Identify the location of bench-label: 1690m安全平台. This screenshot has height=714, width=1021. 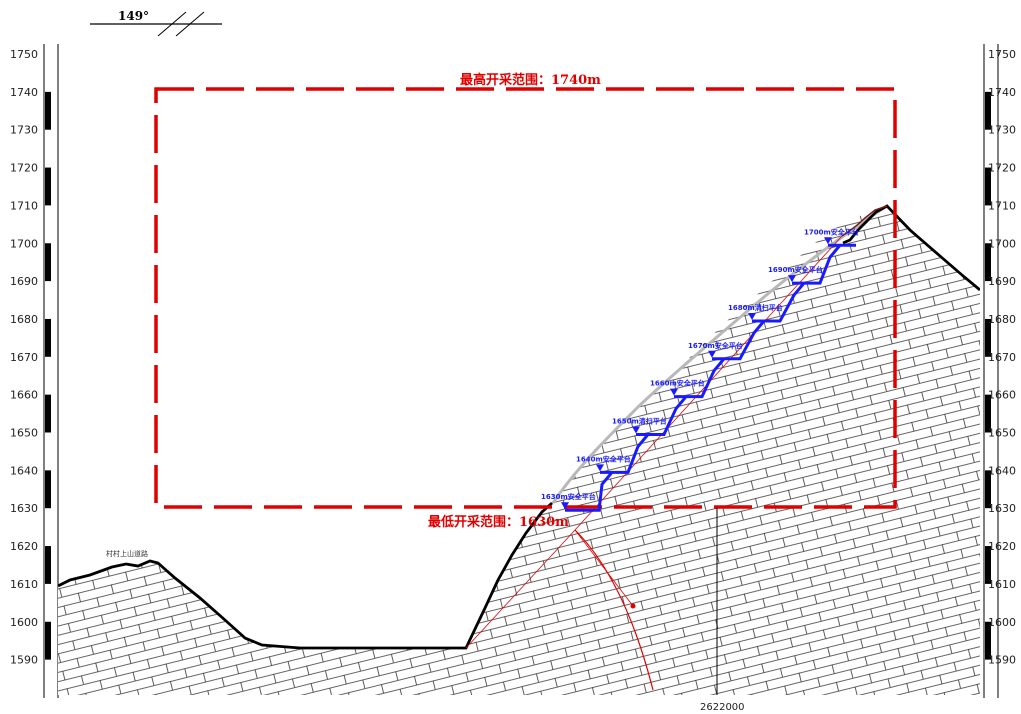
(795, 269).